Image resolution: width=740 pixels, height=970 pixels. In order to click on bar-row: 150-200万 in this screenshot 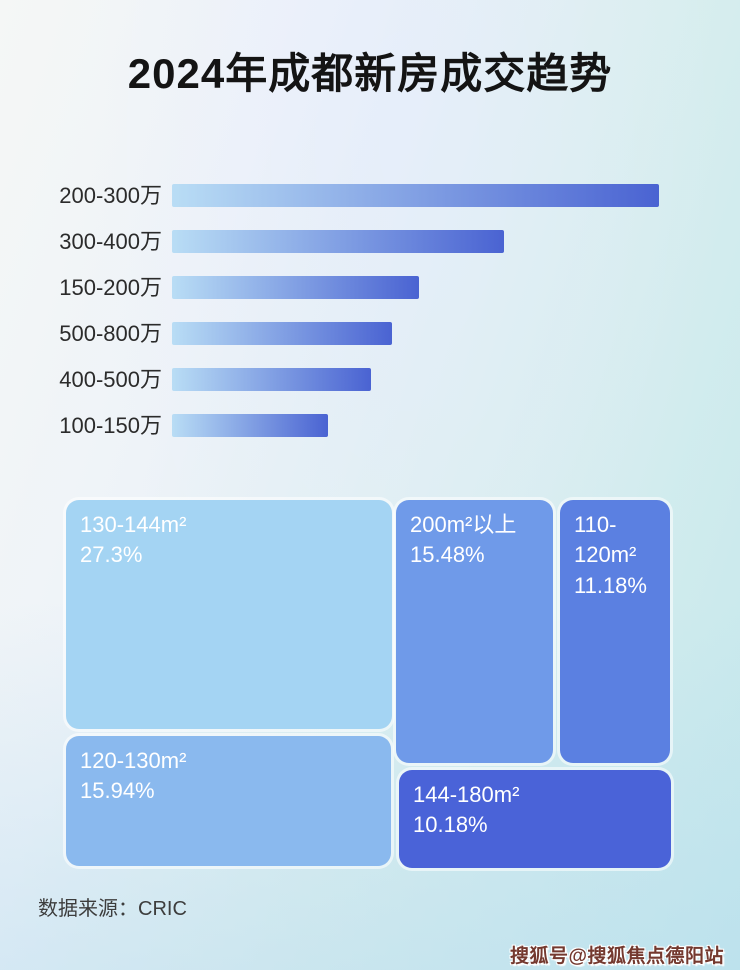, I will do `click(370, 287)`.